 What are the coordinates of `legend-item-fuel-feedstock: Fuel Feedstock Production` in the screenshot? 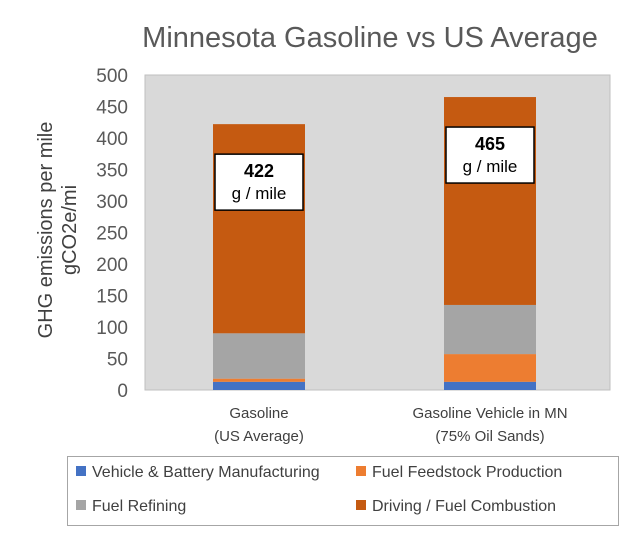 It's located at (459, 473).